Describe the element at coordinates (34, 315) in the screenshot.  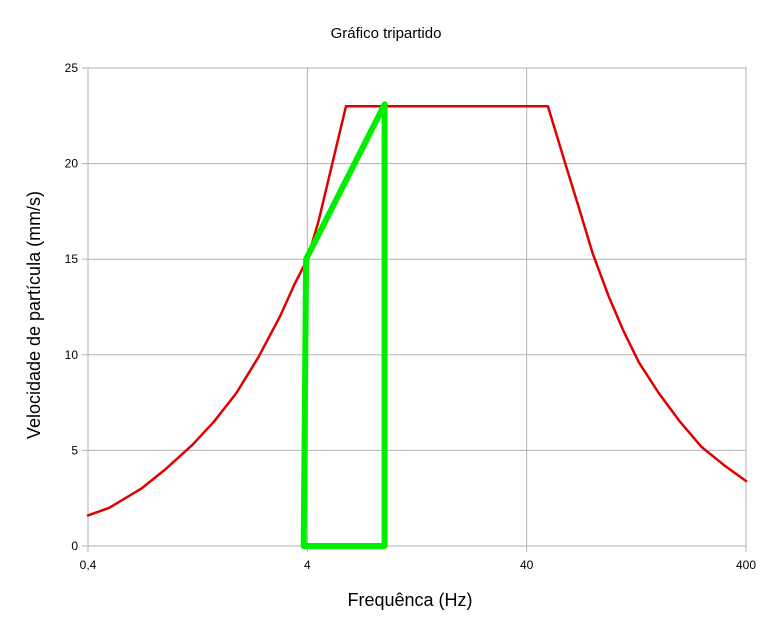
I see `y-axis-title: Velocidade de partícula (mm/s)` at that location.